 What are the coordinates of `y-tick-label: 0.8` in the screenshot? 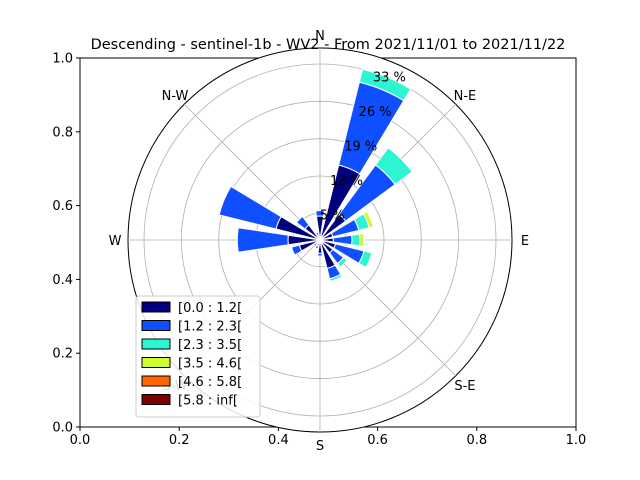 It's located at (62, 132).